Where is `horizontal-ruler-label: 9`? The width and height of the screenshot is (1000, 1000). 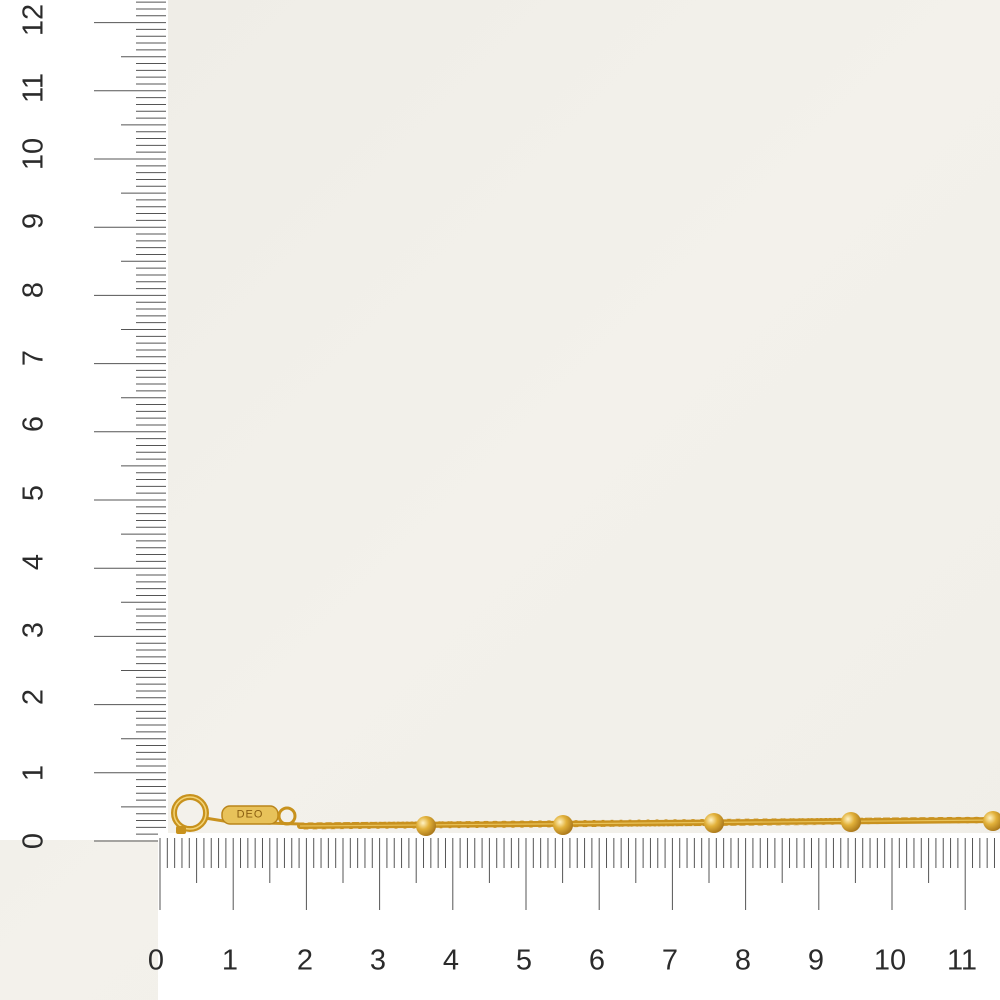
horizontal-ruler-label: 9 is located at coordinates (816, 960).